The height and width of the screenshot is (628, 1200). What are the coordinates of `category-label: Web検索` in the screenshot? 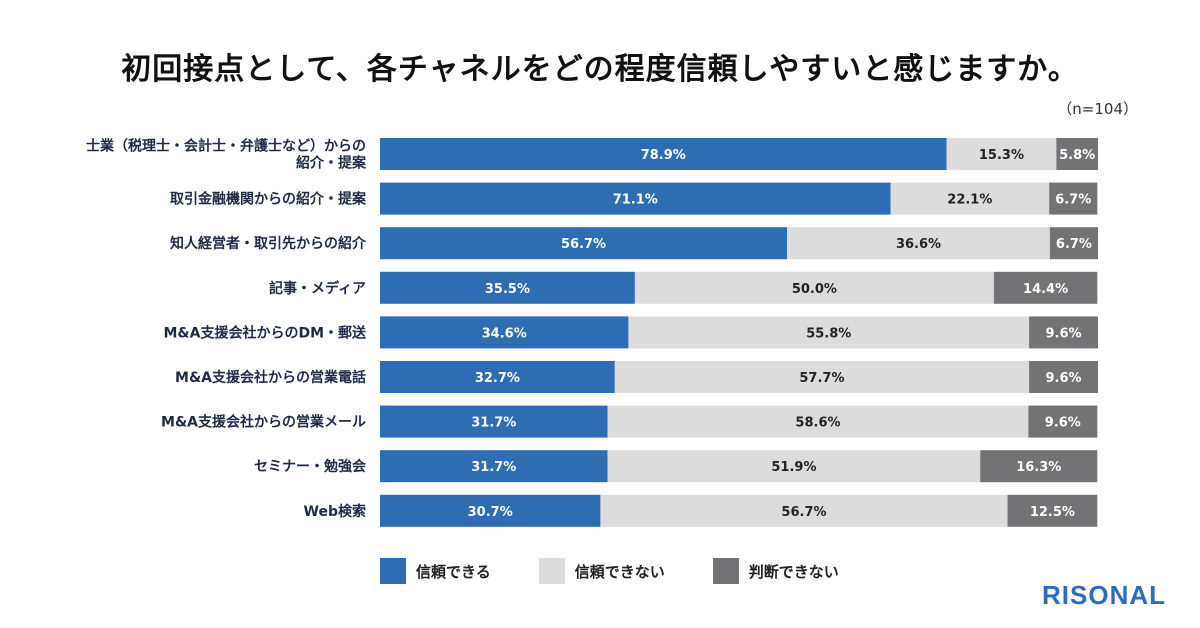 It's located at (335, 511).